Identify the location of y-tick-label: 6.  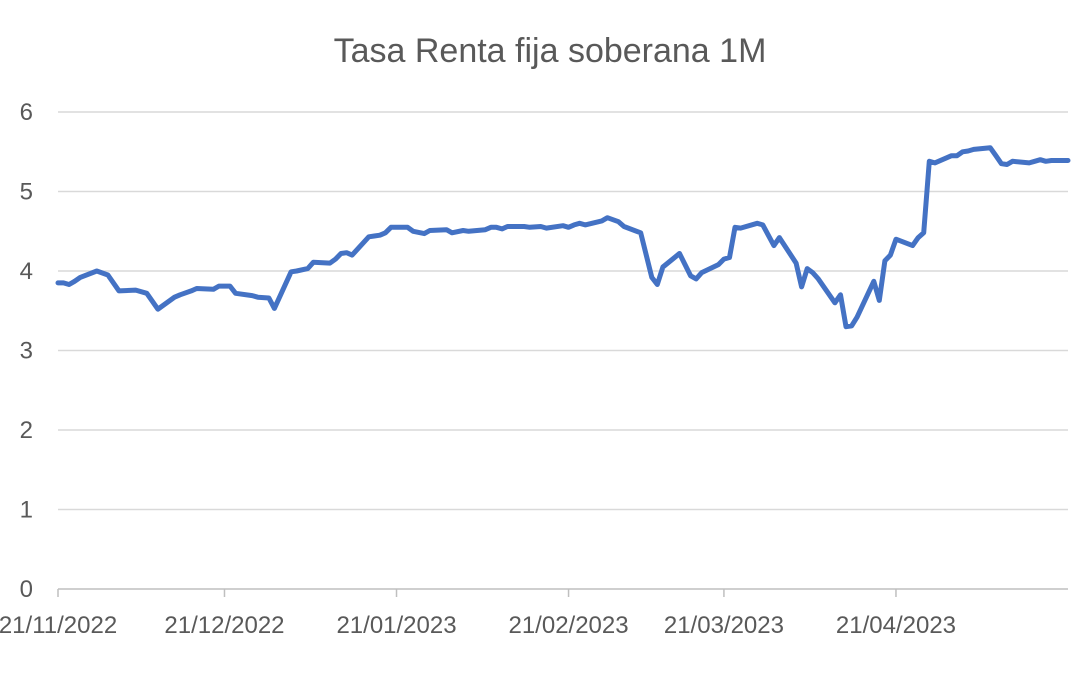
(26, 112).